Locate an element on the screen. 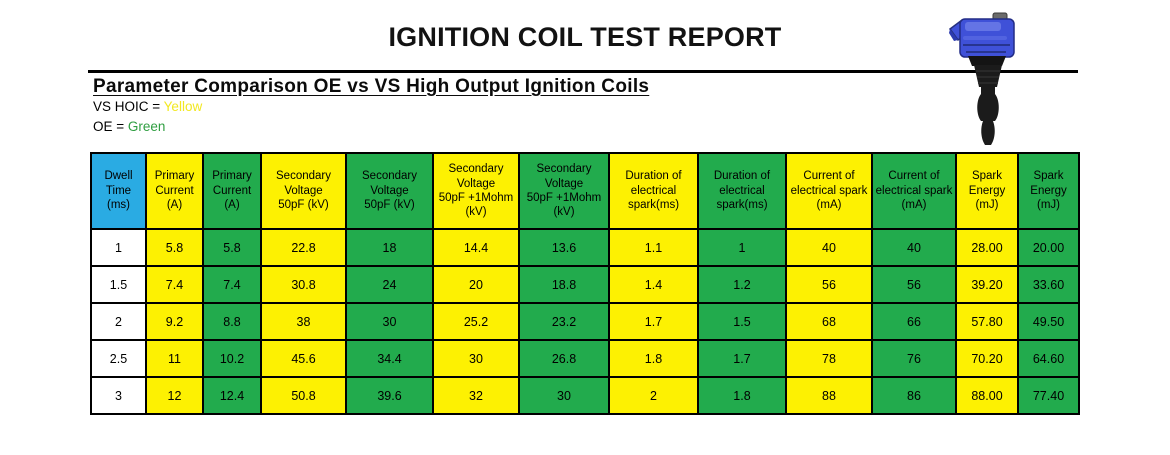 The height and width of the screenshot is (455, 1170). table-cell: 39.20 is located at coordinates (987, 284).